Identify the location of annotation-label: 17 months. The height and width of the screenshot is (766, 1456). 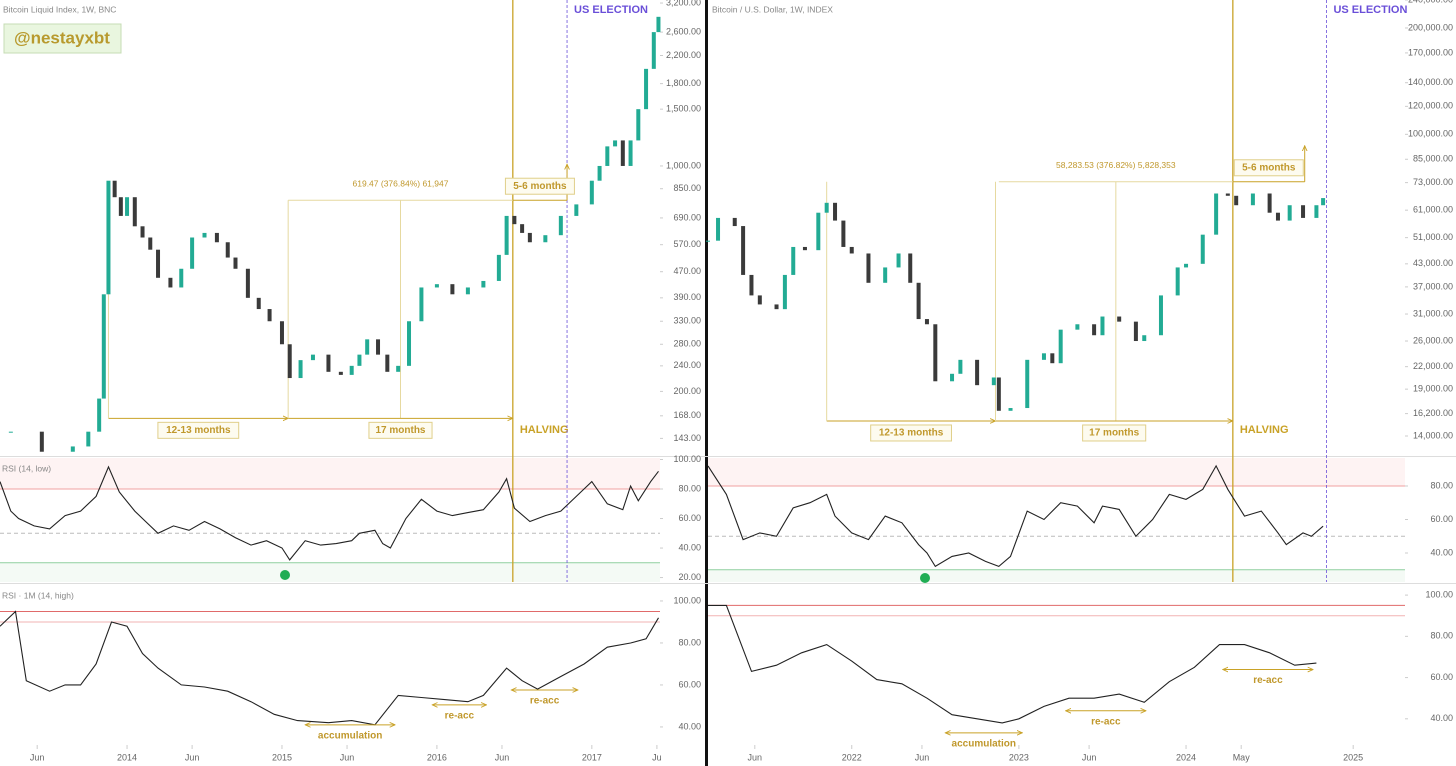
(400, 430).